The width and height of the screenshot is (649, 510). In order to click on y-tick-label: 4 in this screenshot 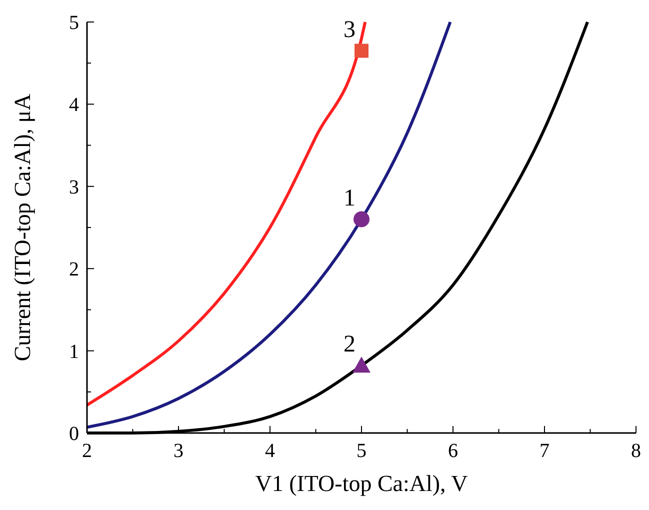, I will do `click(74, 105)`.